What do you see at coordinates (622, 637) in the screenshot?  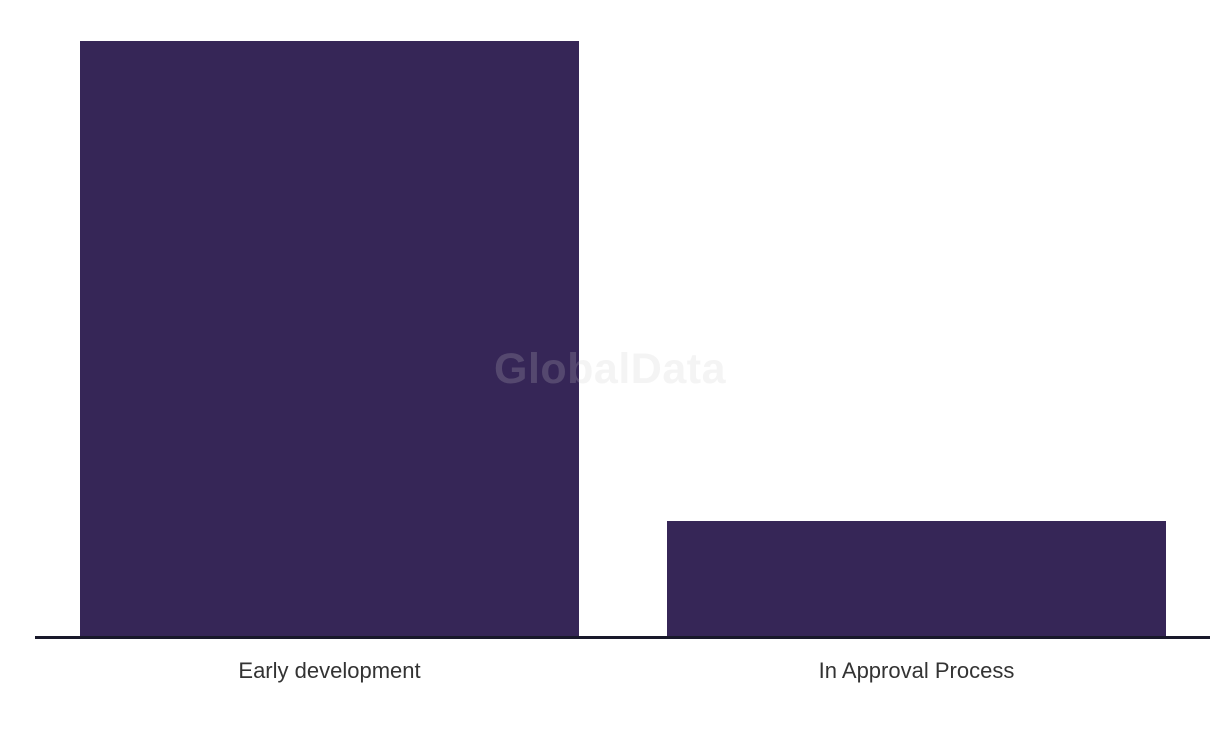 I see `x-axis-line` at bounding box center [622, 637].